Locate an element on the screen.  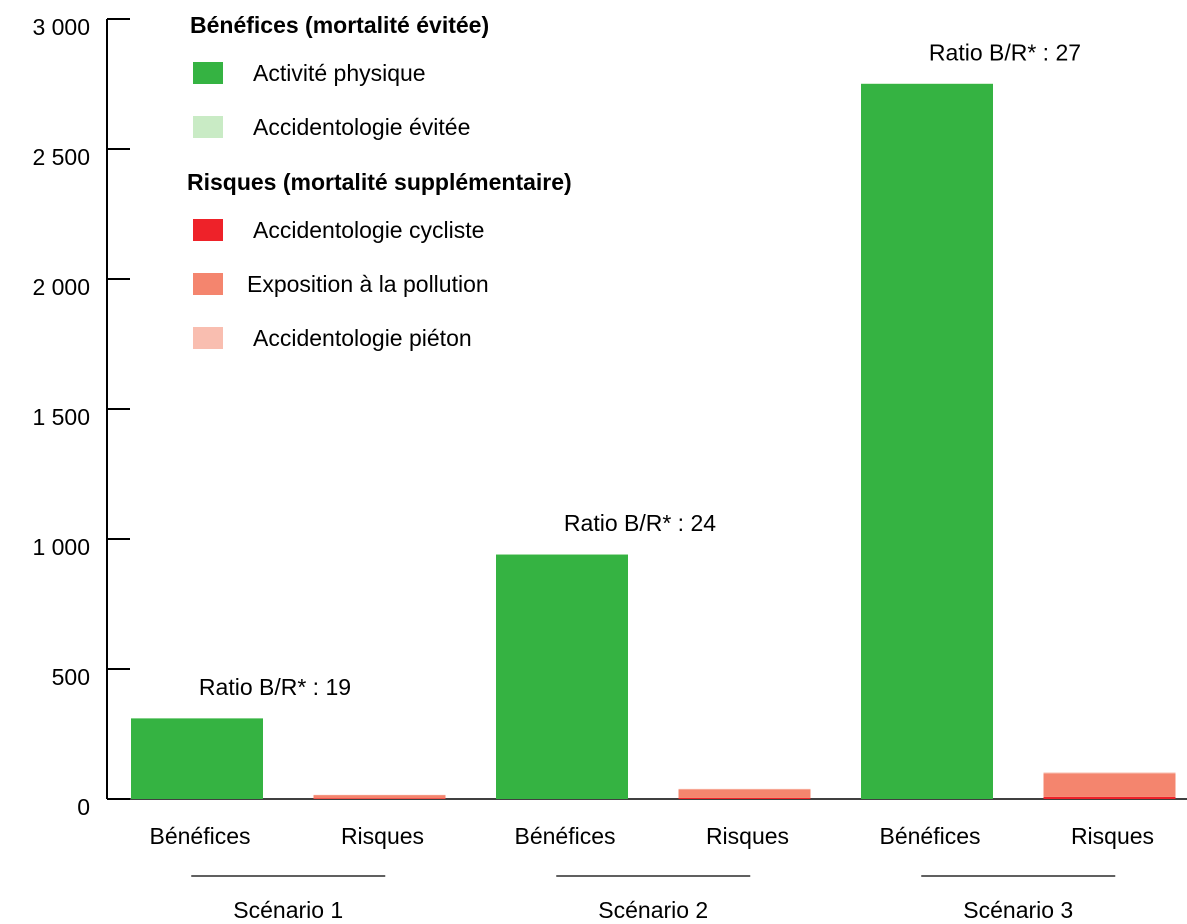
y-tick-label: 1 500 is located at coordinates (61, 417).